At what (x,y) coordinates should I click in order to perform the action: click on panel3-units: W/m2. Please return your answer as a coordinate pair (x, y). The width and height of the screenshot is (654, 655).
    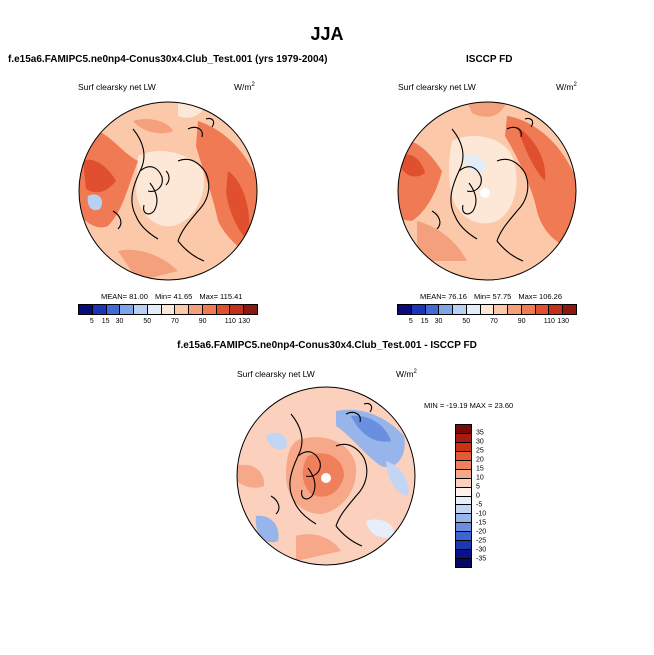
    Looking at the image, I should click on (406, 374).